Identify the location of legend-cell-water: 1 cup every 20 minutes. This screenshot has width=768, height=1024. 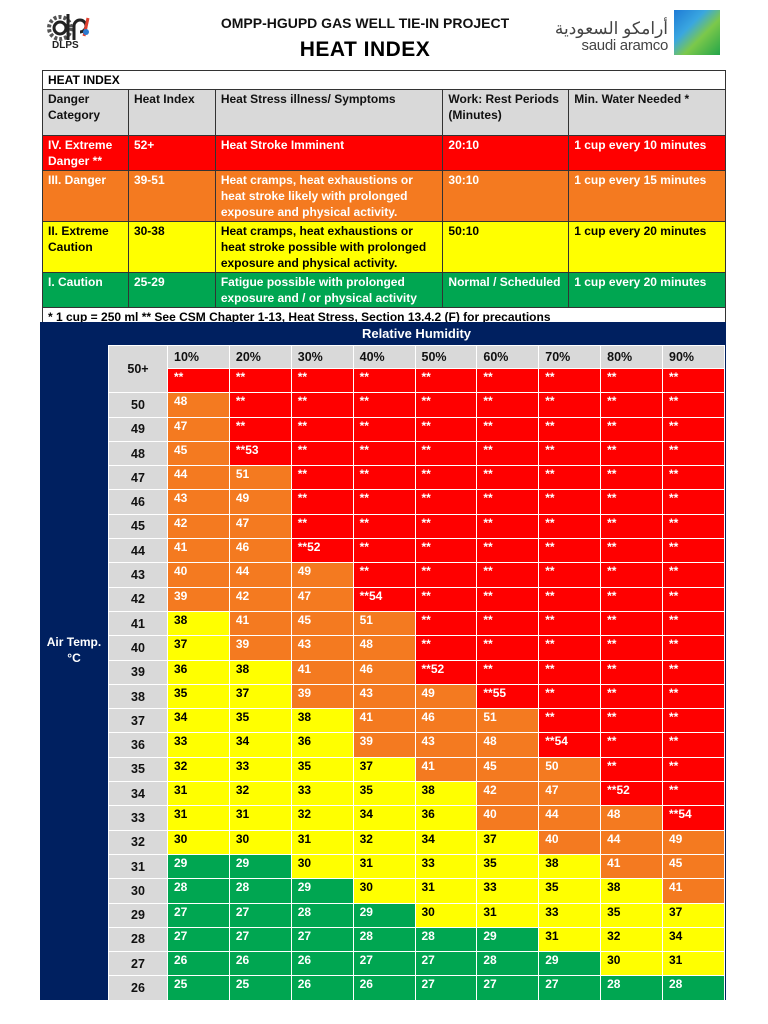
(647, 290).